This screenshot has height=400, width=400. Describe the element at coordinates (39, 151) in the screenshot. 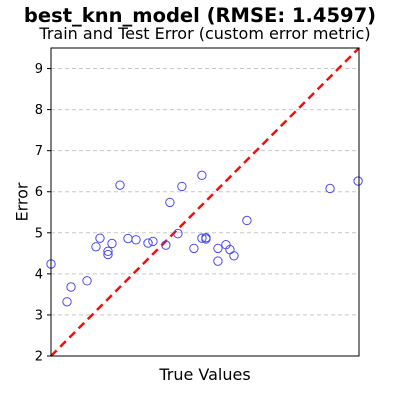

I see `y-tick-label: 7` at that location.